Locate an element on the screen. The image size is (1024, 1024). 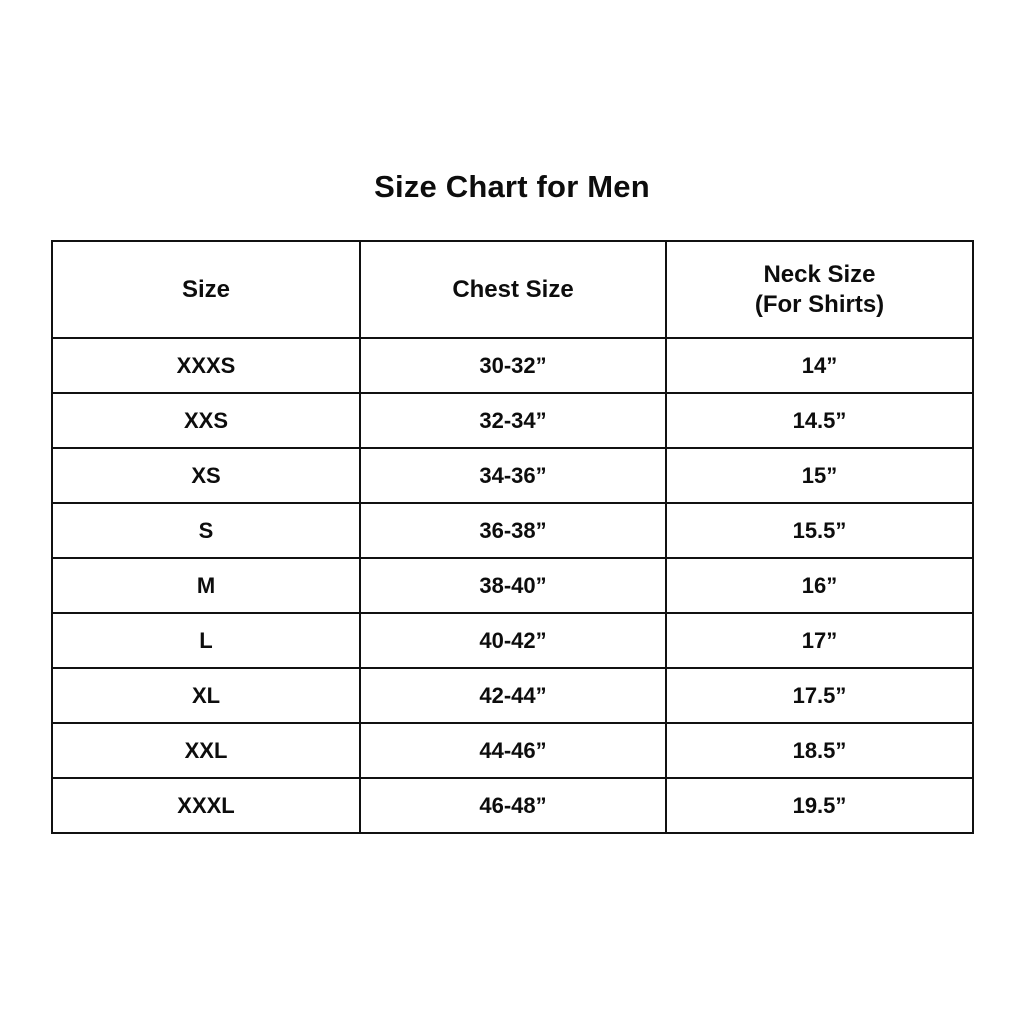
cell-chest: 38-40” is located at coordinates (513, 585).